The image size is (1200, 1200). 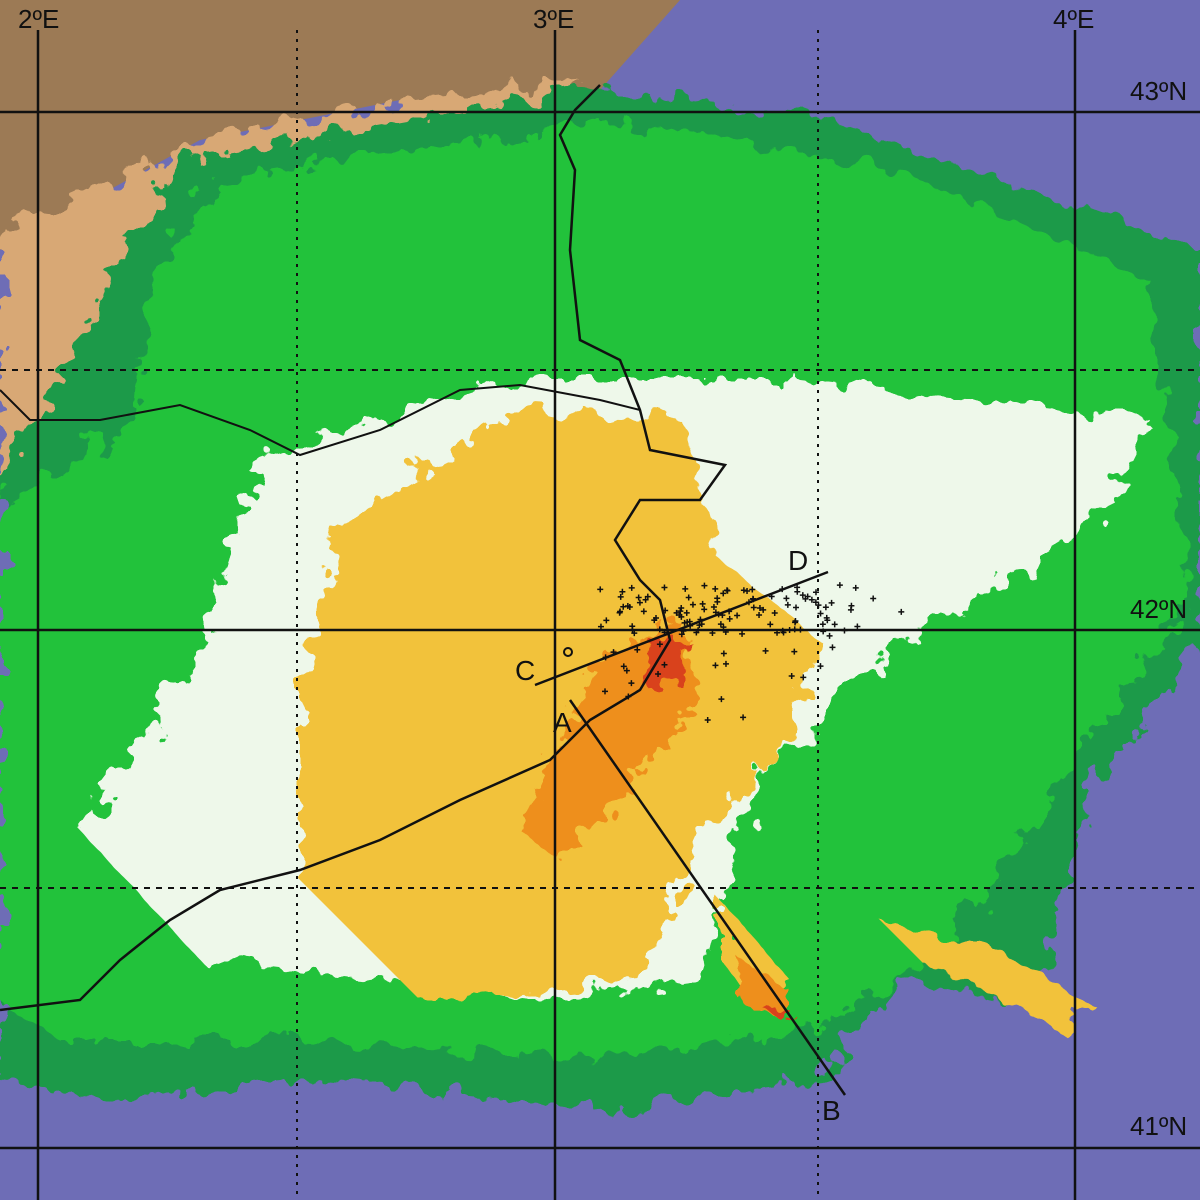 What do you see at coordinates (553, 19) in the screenshot?
I see `lon-label-3e: 3ºE` at bounding box center [553, 19].